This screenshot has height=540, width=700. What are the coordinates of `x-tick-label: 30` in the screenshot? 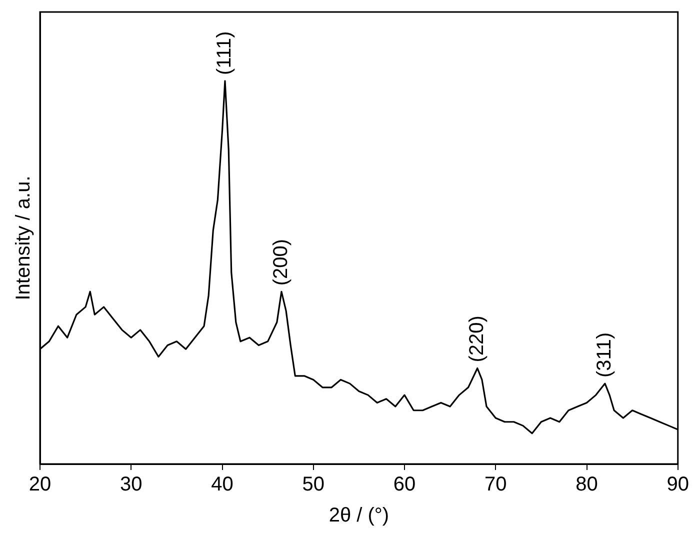 It's located at (131, 485).